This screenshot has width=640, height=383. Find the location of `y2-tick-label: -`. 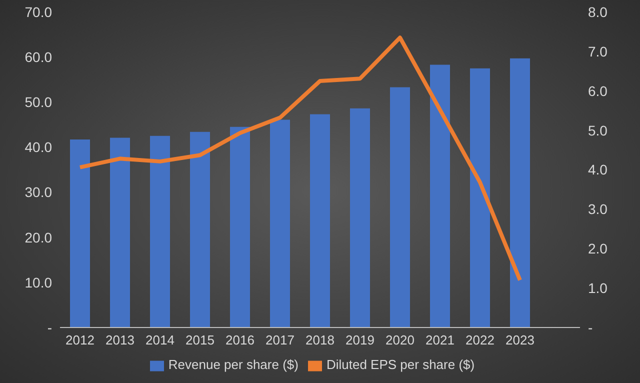

y2-tick-label: - is located at coordinates (590, 327).